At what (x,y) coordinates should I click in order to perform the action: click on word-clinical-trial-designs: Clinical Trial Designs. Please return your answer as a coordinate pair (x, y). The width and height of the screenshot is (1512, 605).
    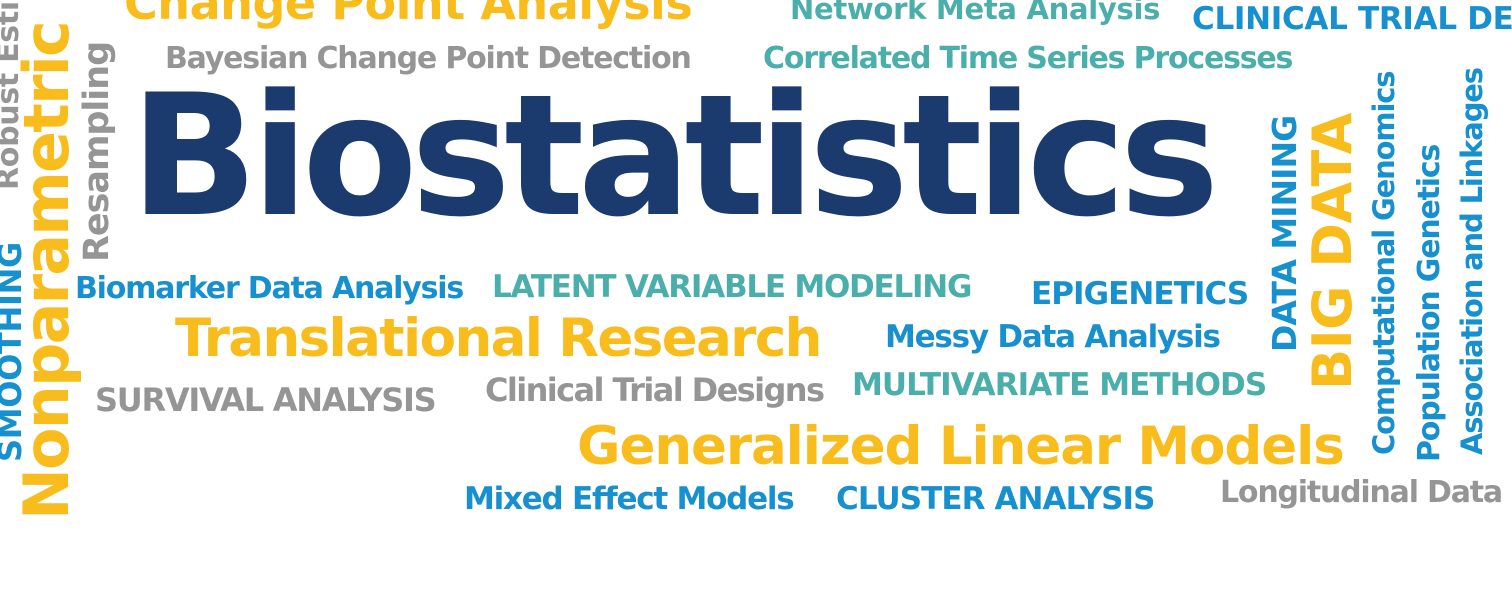
    Looking at the image, I should click on (655, 390).